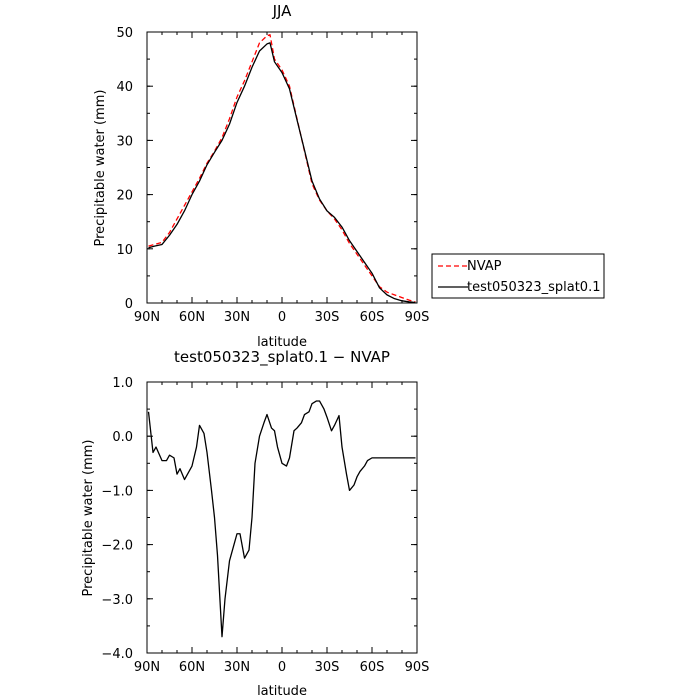 The width and height of the screenshot is (700, 700). What do you see at coordinates (282, 317) in the screenshot?
I see `top-x-tick-label: 0` at bounding box center [282, 317].